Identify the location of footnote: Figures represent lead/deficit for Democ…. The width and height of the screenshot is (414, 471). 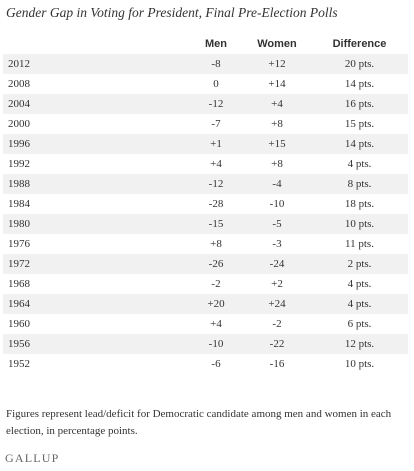
(199, 422).